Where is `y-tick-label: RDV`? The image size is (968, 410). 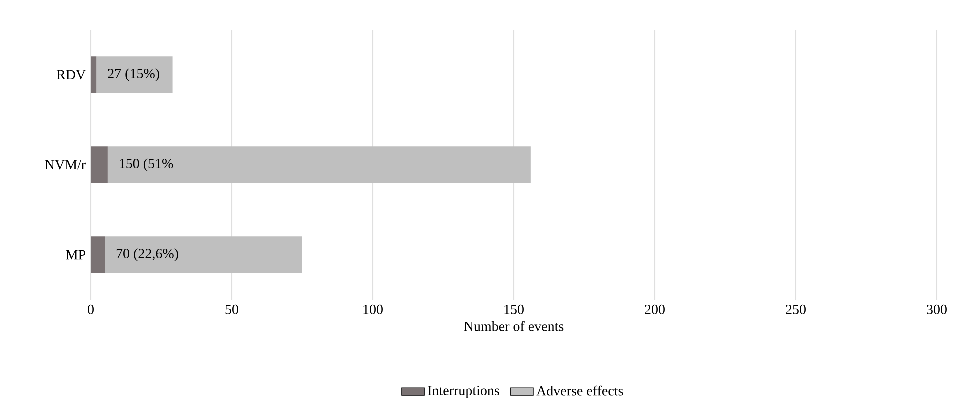
y-tick-label: RDV is located at coordinates (71, 75).